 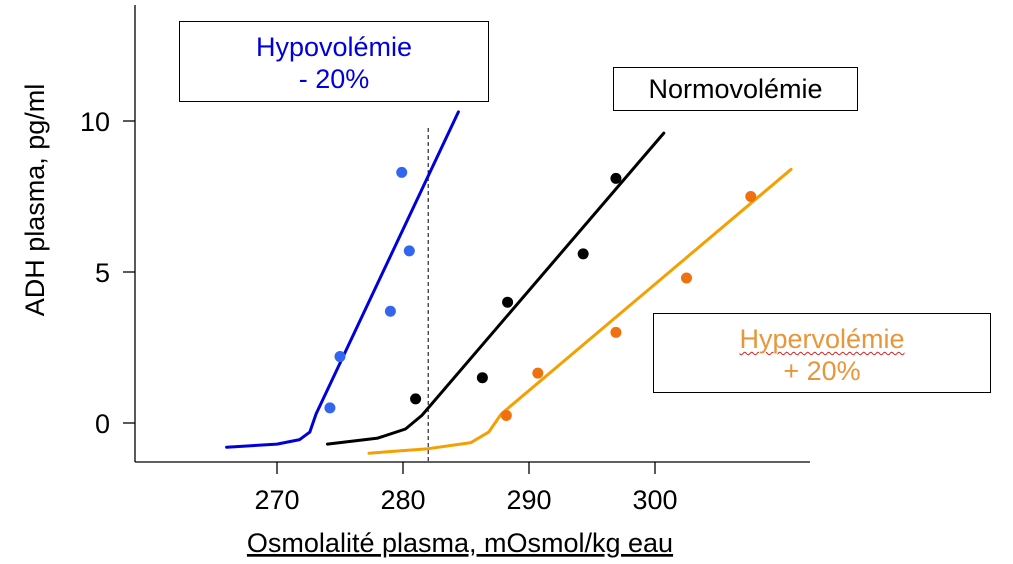 I want to click on legend-box-hypovolemia: Hypovolémie - 20%, so click(x=334, y=61).